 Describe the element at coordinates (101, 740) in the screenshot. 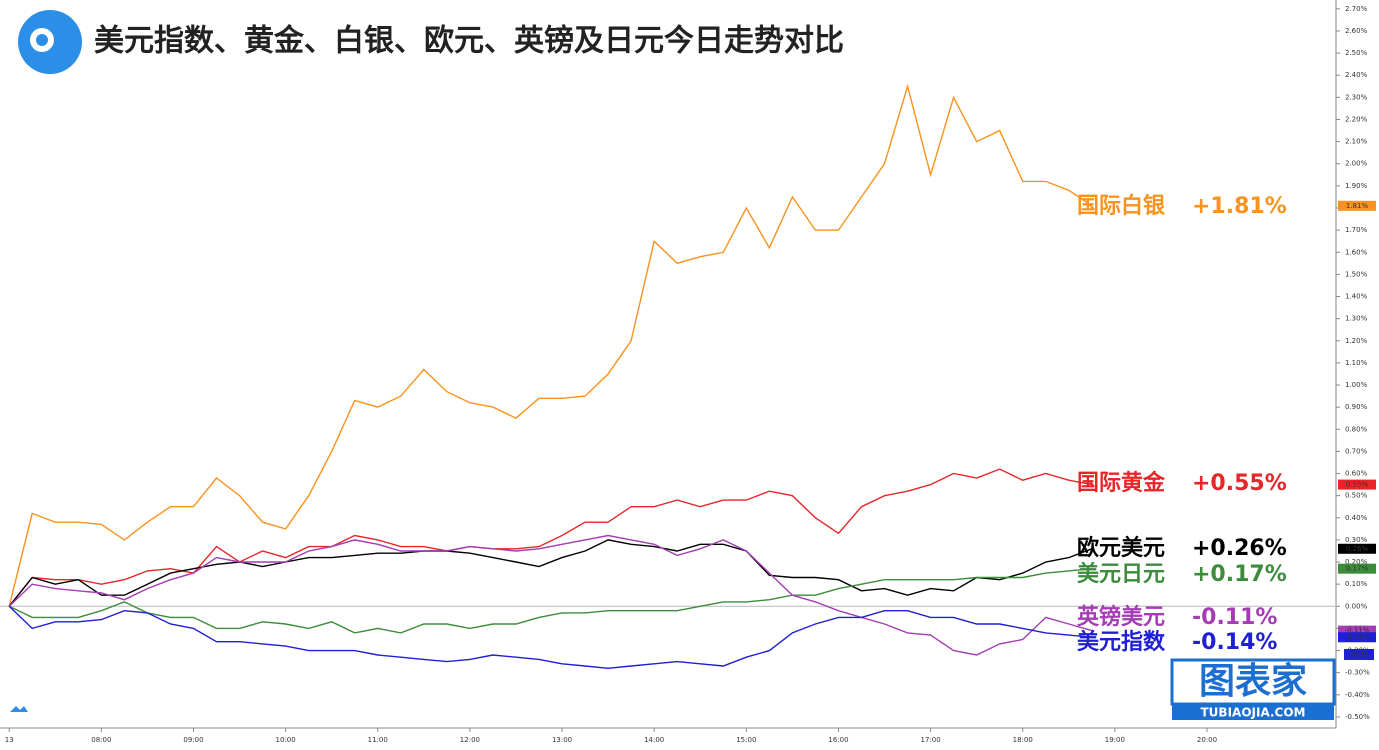

I see `x-tick-label: 08:00` at that location.